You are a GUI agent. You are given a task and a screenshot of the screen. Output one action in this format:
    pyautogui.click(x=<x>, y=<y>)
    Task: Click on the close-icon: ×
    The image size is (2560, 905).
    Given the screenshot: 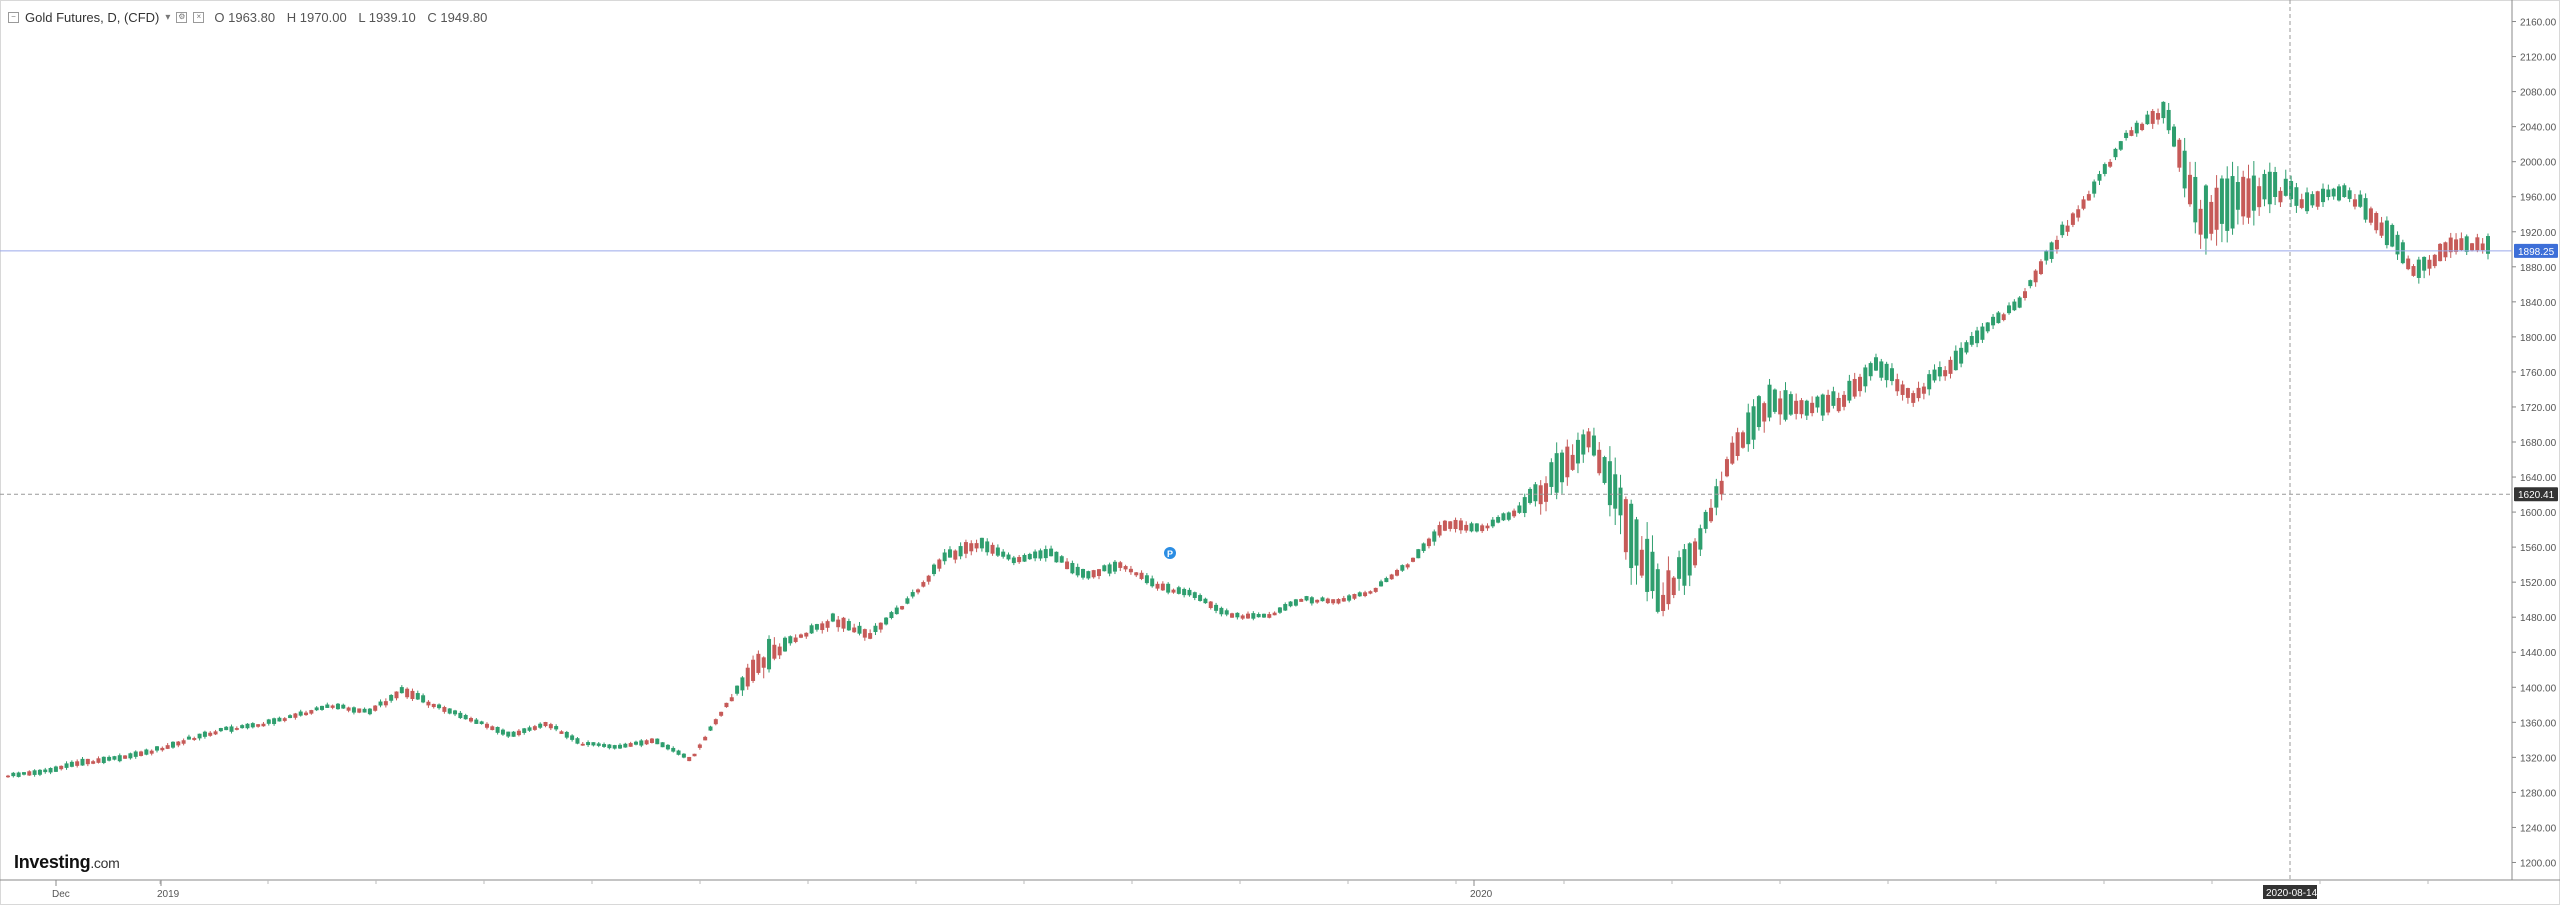 What is the action you would take?
    pyautogui.click(x=199, y=17)
    